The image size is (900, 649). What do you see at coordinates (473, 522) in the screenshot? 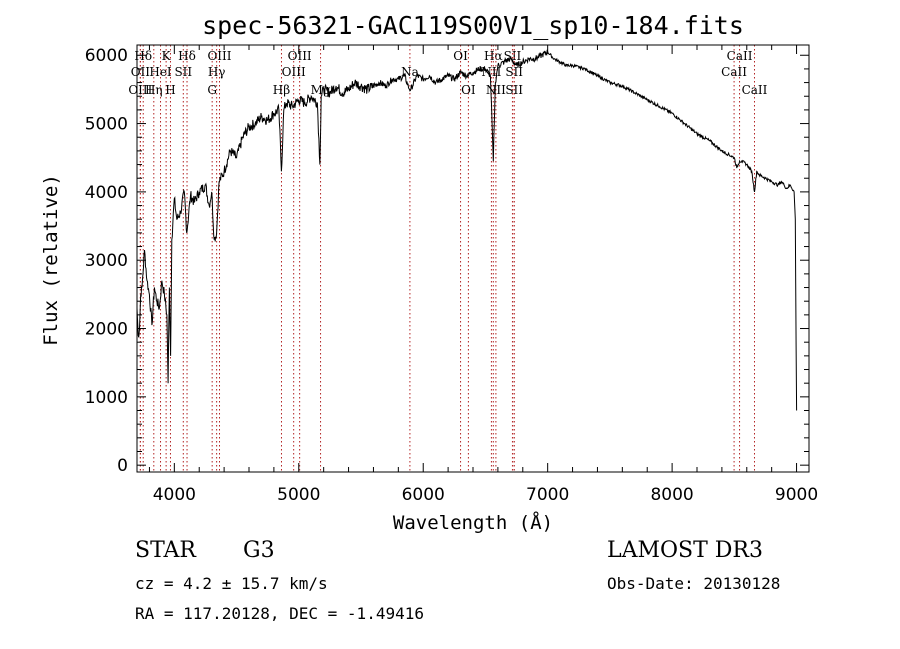
I see `x-axis-label: Wavelength (Å)` at bounding box center [473, 522].